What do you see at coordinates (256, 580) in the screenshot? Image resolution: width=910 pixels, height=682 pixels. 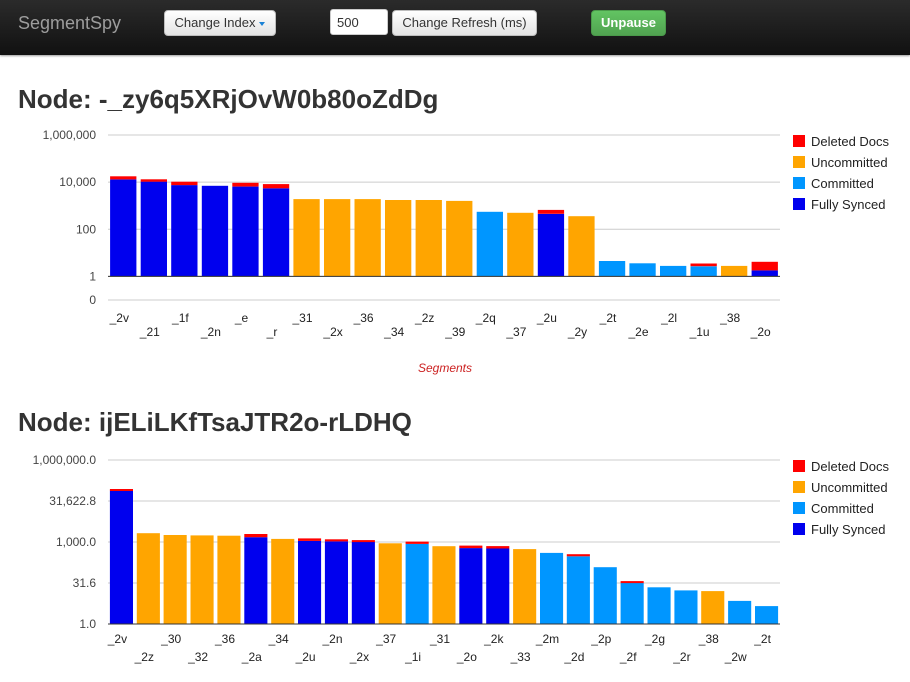 I see `bar-2a` at bounding box center [256, 580].